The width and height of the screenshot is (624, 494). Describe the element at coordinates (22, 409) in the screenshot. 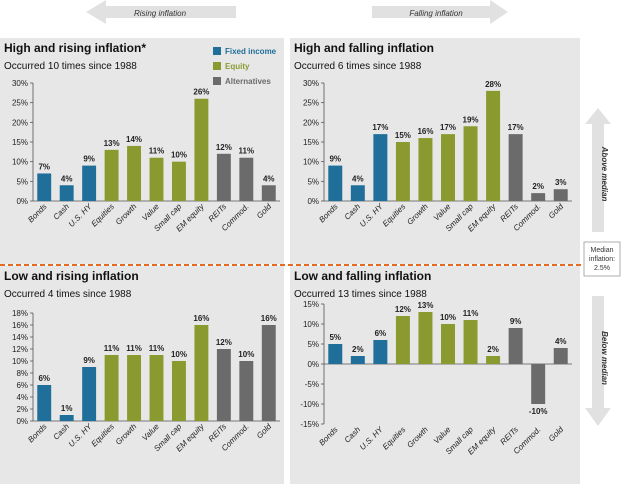

I see `y-tick-label: 2%` at that location.